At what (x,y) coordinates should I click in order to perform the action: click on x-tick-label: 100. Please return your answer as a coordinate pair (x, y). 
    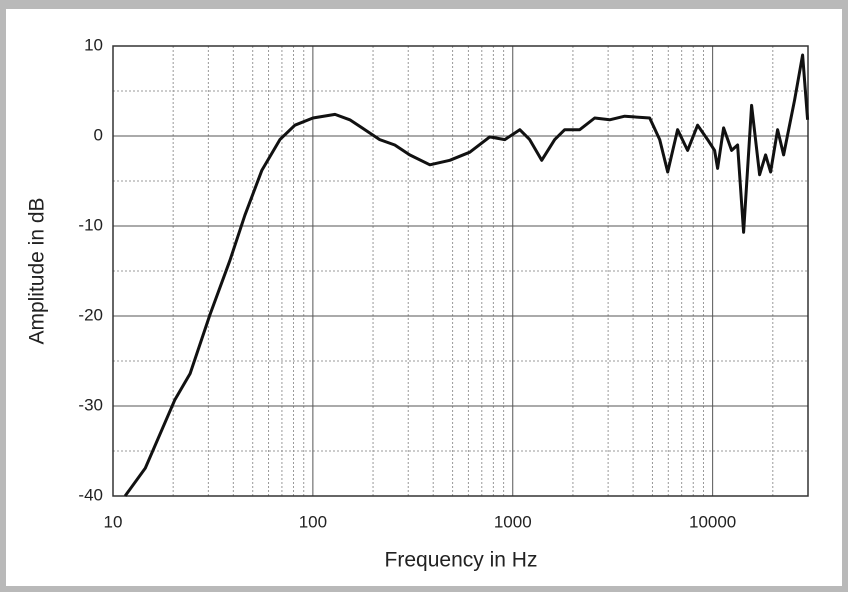
    Looking at the image, I should click on (313, 521).